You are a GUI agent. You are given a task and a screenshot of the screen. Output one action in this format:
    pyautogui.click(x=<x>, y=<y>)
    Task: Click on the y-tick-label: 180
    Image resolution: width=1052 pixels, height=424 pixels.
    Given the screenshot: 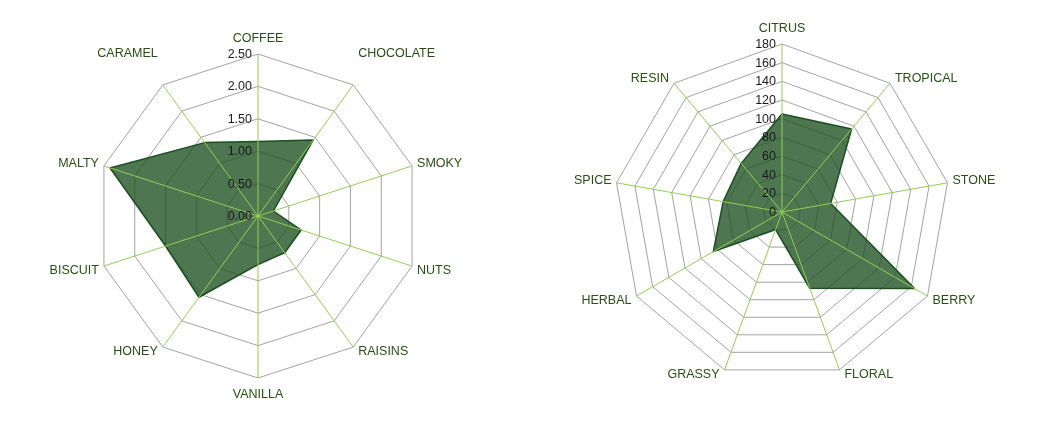 What is the action you would take?
    pyautogui.click(x=766, y=44)
    